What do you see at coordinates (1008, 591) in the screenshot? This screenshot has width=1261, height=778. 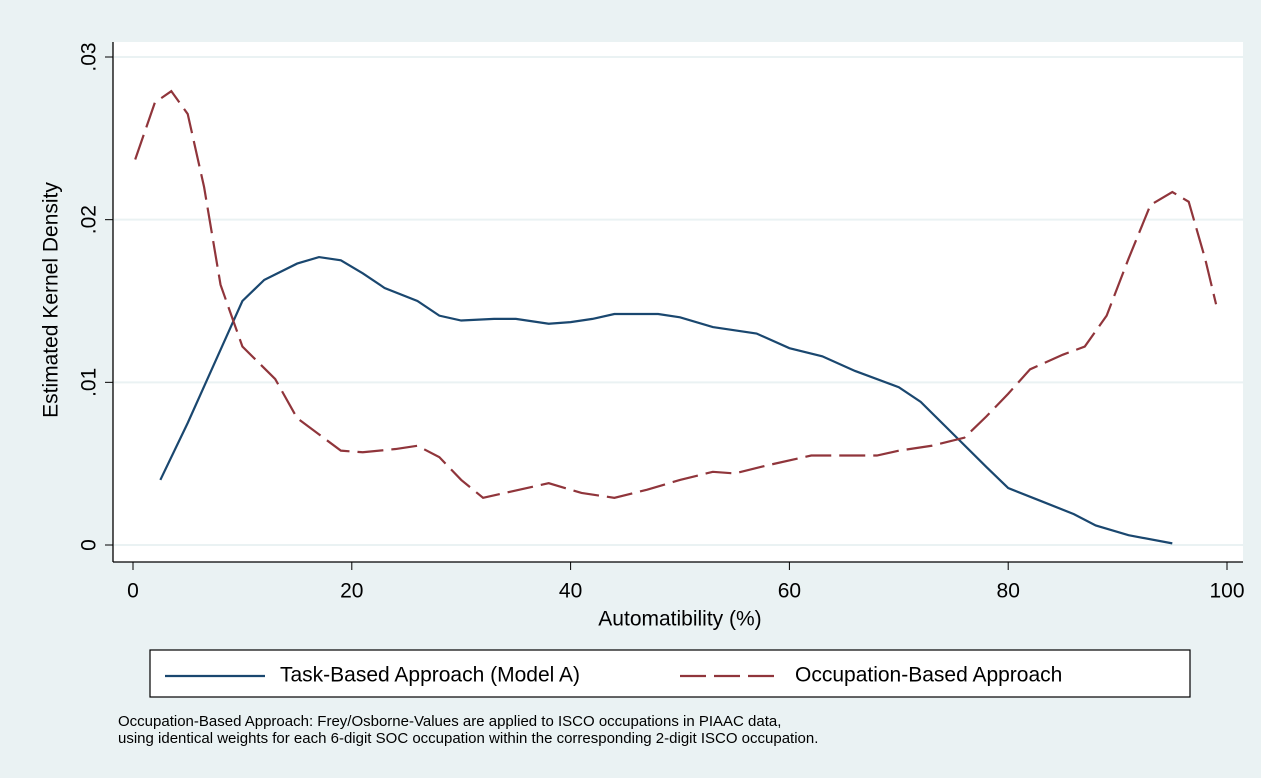 I see `x-tick-label: 80` at bounding box center [1008, 591].